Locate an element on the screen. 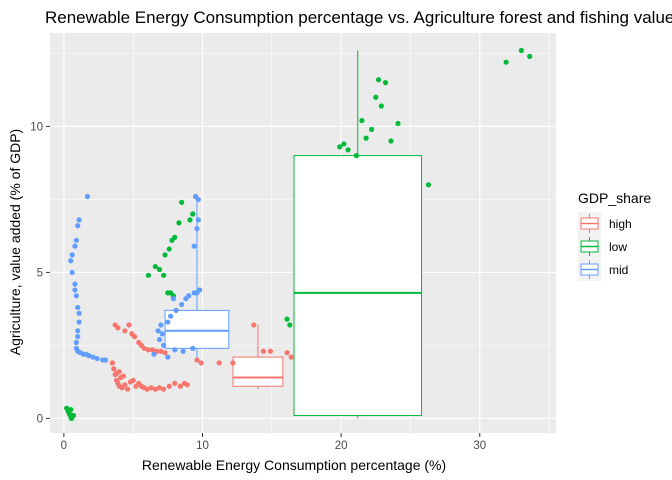 This screenshot has height=480, width=672. x-tick-label: 30 is located at coordinates (479, 446).